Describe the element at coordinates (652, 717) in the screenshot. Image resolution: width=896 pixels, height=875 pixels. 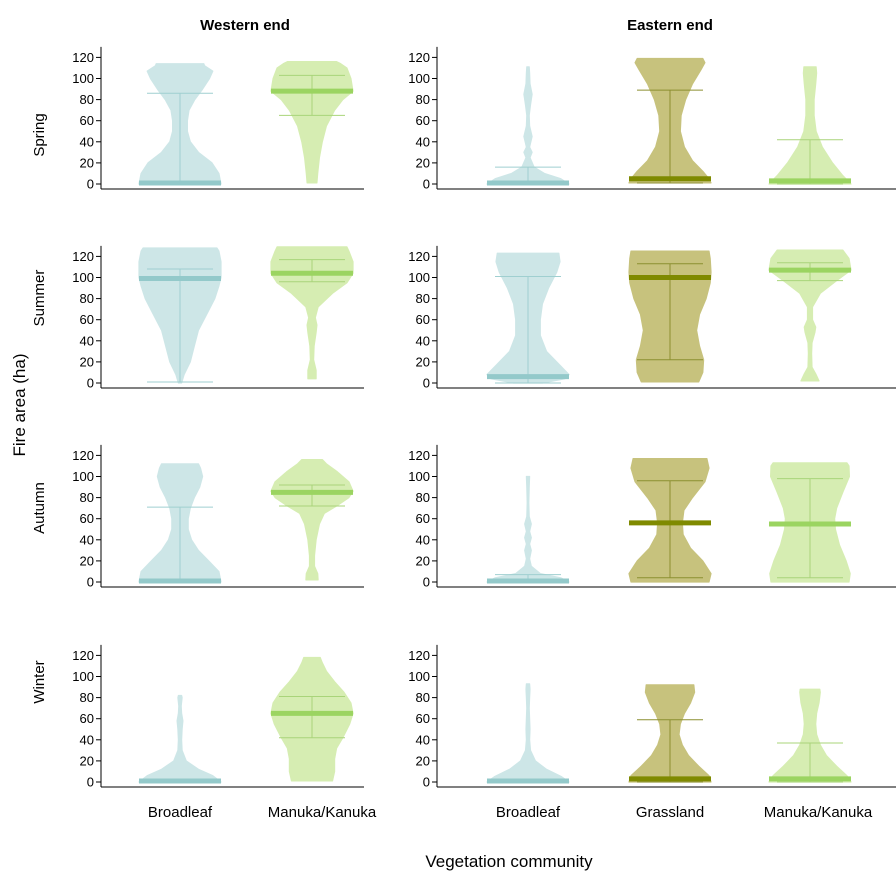
I see `panel-winter-eastern: 0 20 40 60 80 100 120` at that location.